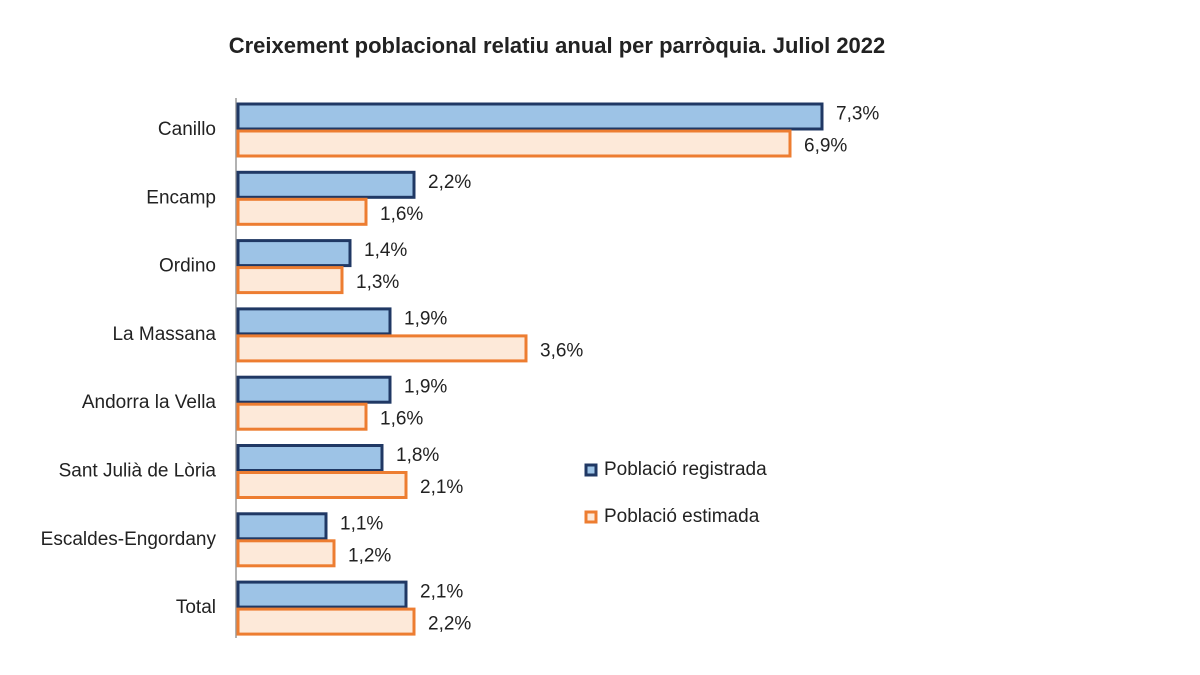 The image size is (1200, 675). What do you see at coordinates (187, 129) in the screenshot?
I see `y-tick-label: Canillo` at bounding box center [187, 129].